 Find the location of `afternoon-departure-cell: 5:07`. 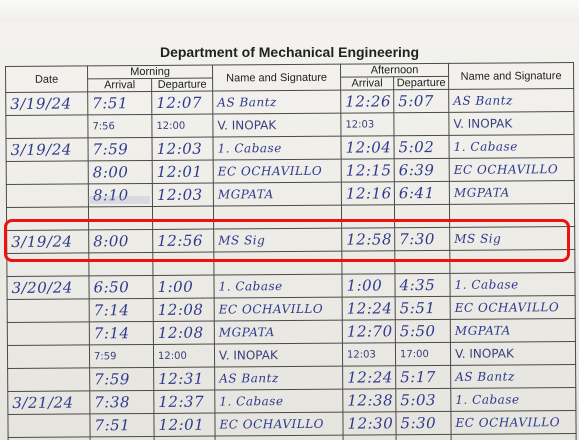

afternoon-departure-cell: 5:07 is located at coordinates (421, 101).